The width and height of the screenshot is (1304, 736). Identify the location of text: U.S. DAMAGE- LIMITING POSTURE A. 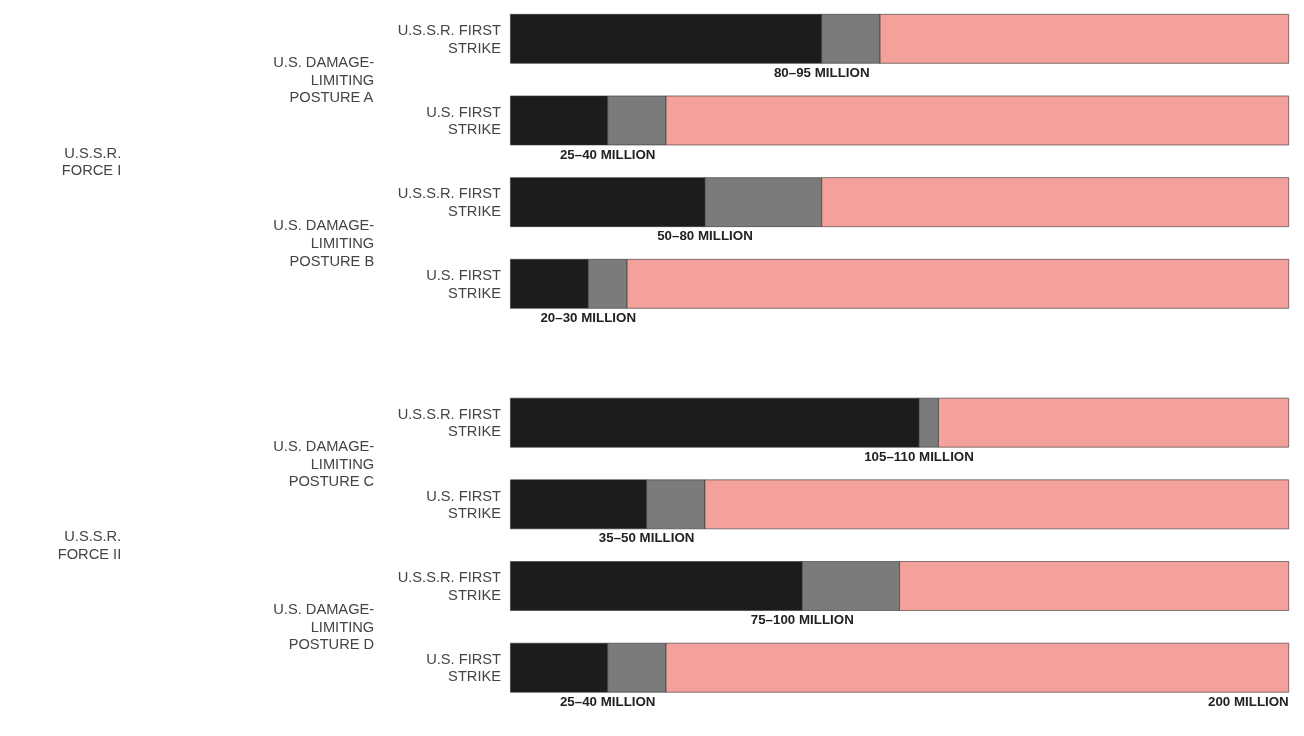
(324, 80).